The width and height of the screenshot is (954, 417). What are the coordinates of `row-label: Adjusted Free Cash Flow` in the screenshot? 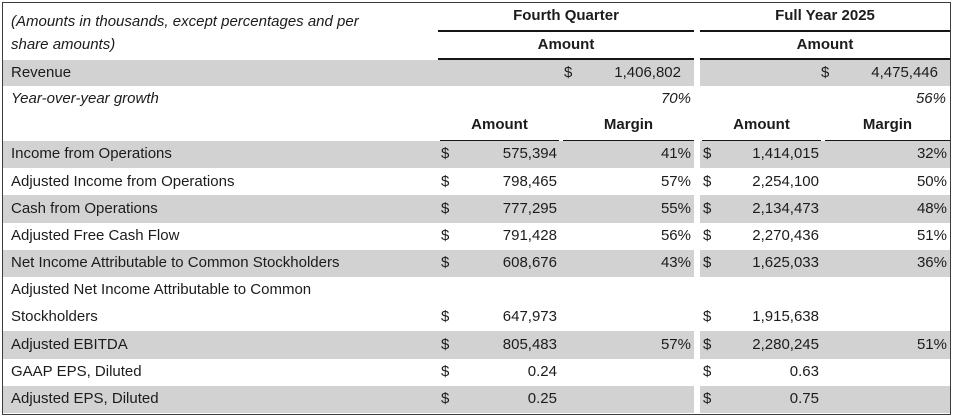 It's located at (95, 235).